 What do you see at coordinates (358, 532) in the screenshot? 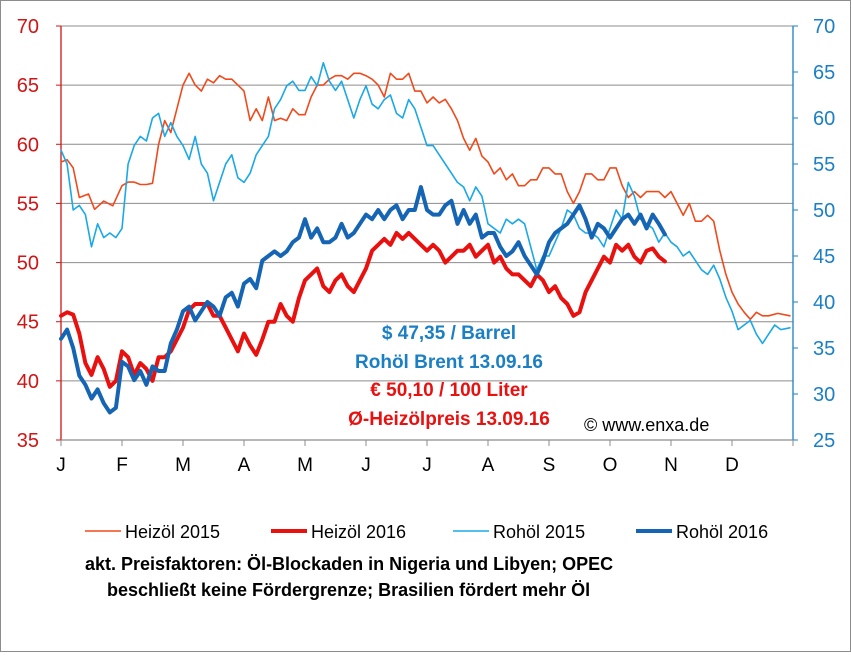
I see `legend-label: Heizöl 2016` at bounding box center [358, 532].